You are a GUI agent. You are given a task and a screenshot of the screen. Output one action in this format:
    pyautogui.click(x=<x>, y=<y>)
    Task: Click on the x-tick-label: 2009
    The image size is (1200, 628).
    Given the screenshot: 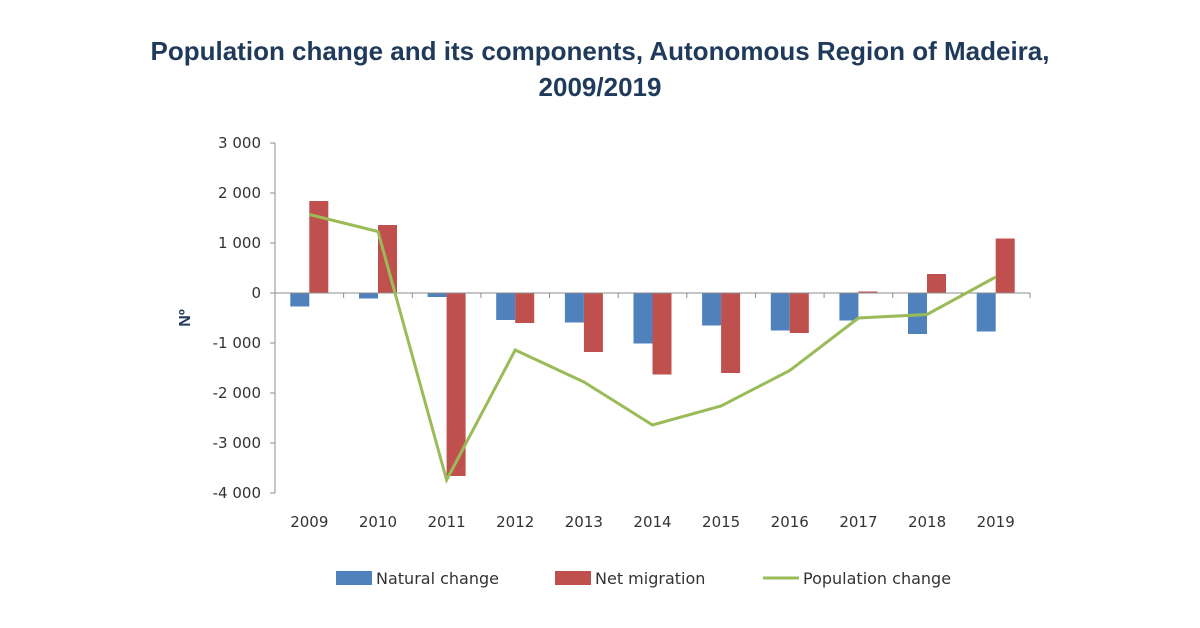 What is the action you would take?
    pyautogui.click(x=309, y=522)
    